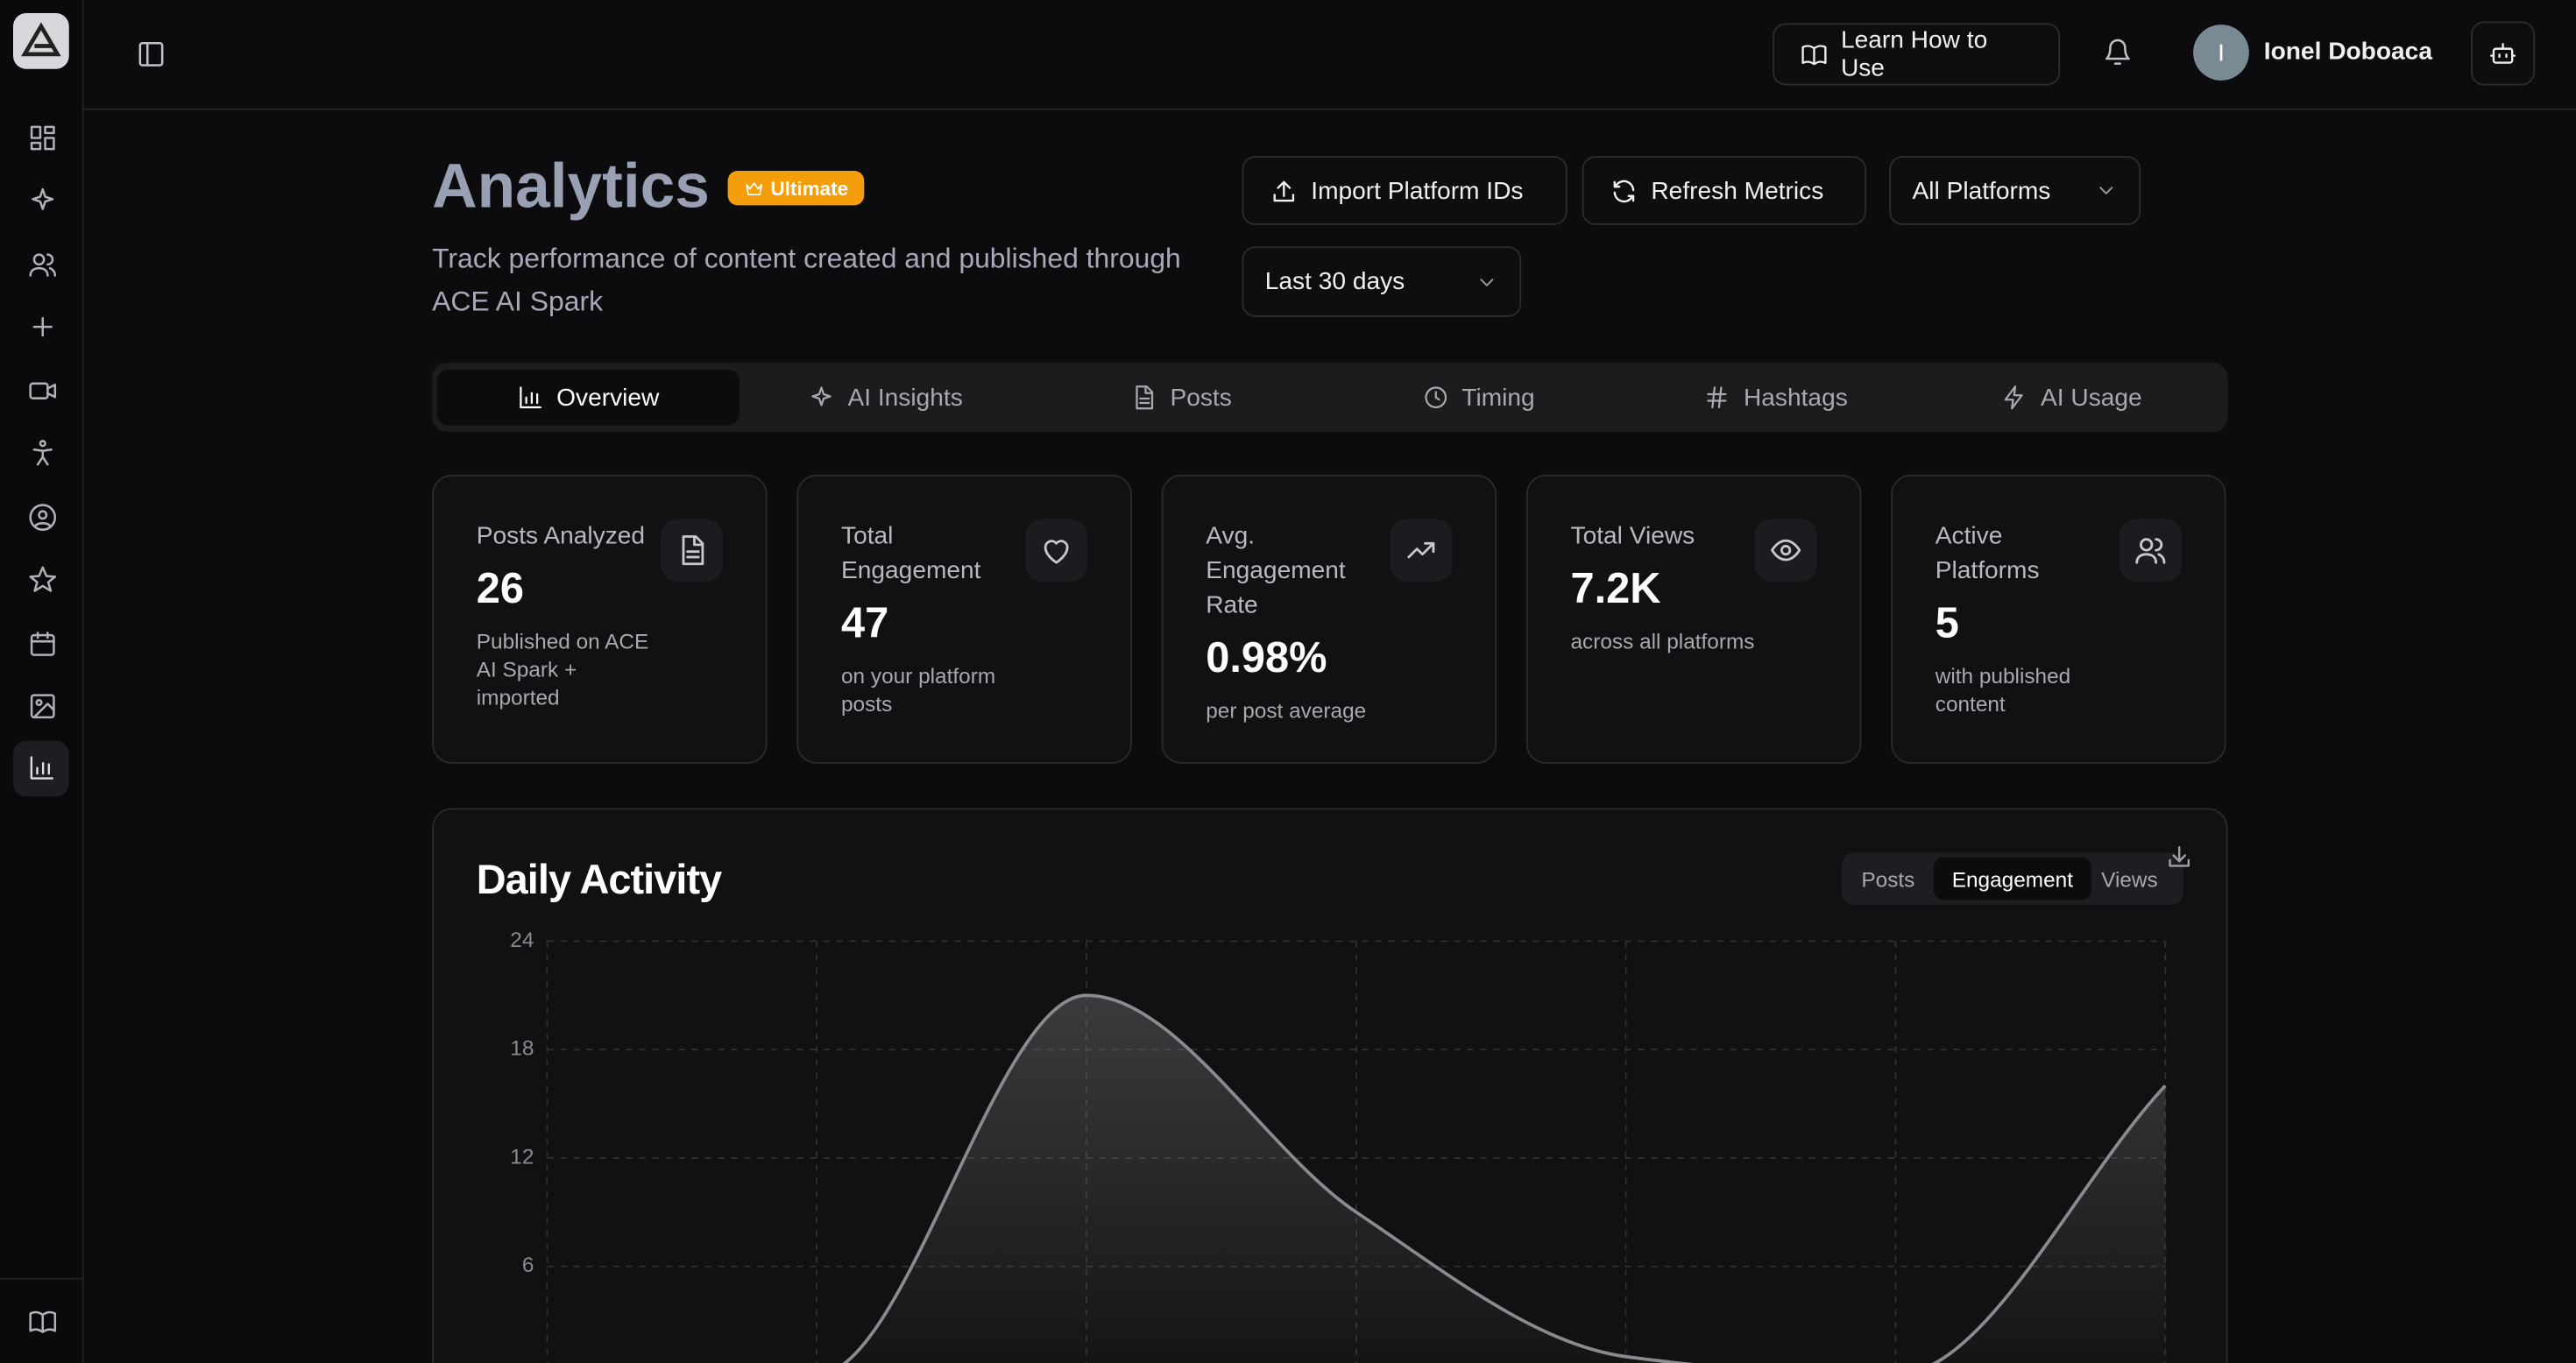  I want to click on plan-badge: Ultimate, so click(796, 189).